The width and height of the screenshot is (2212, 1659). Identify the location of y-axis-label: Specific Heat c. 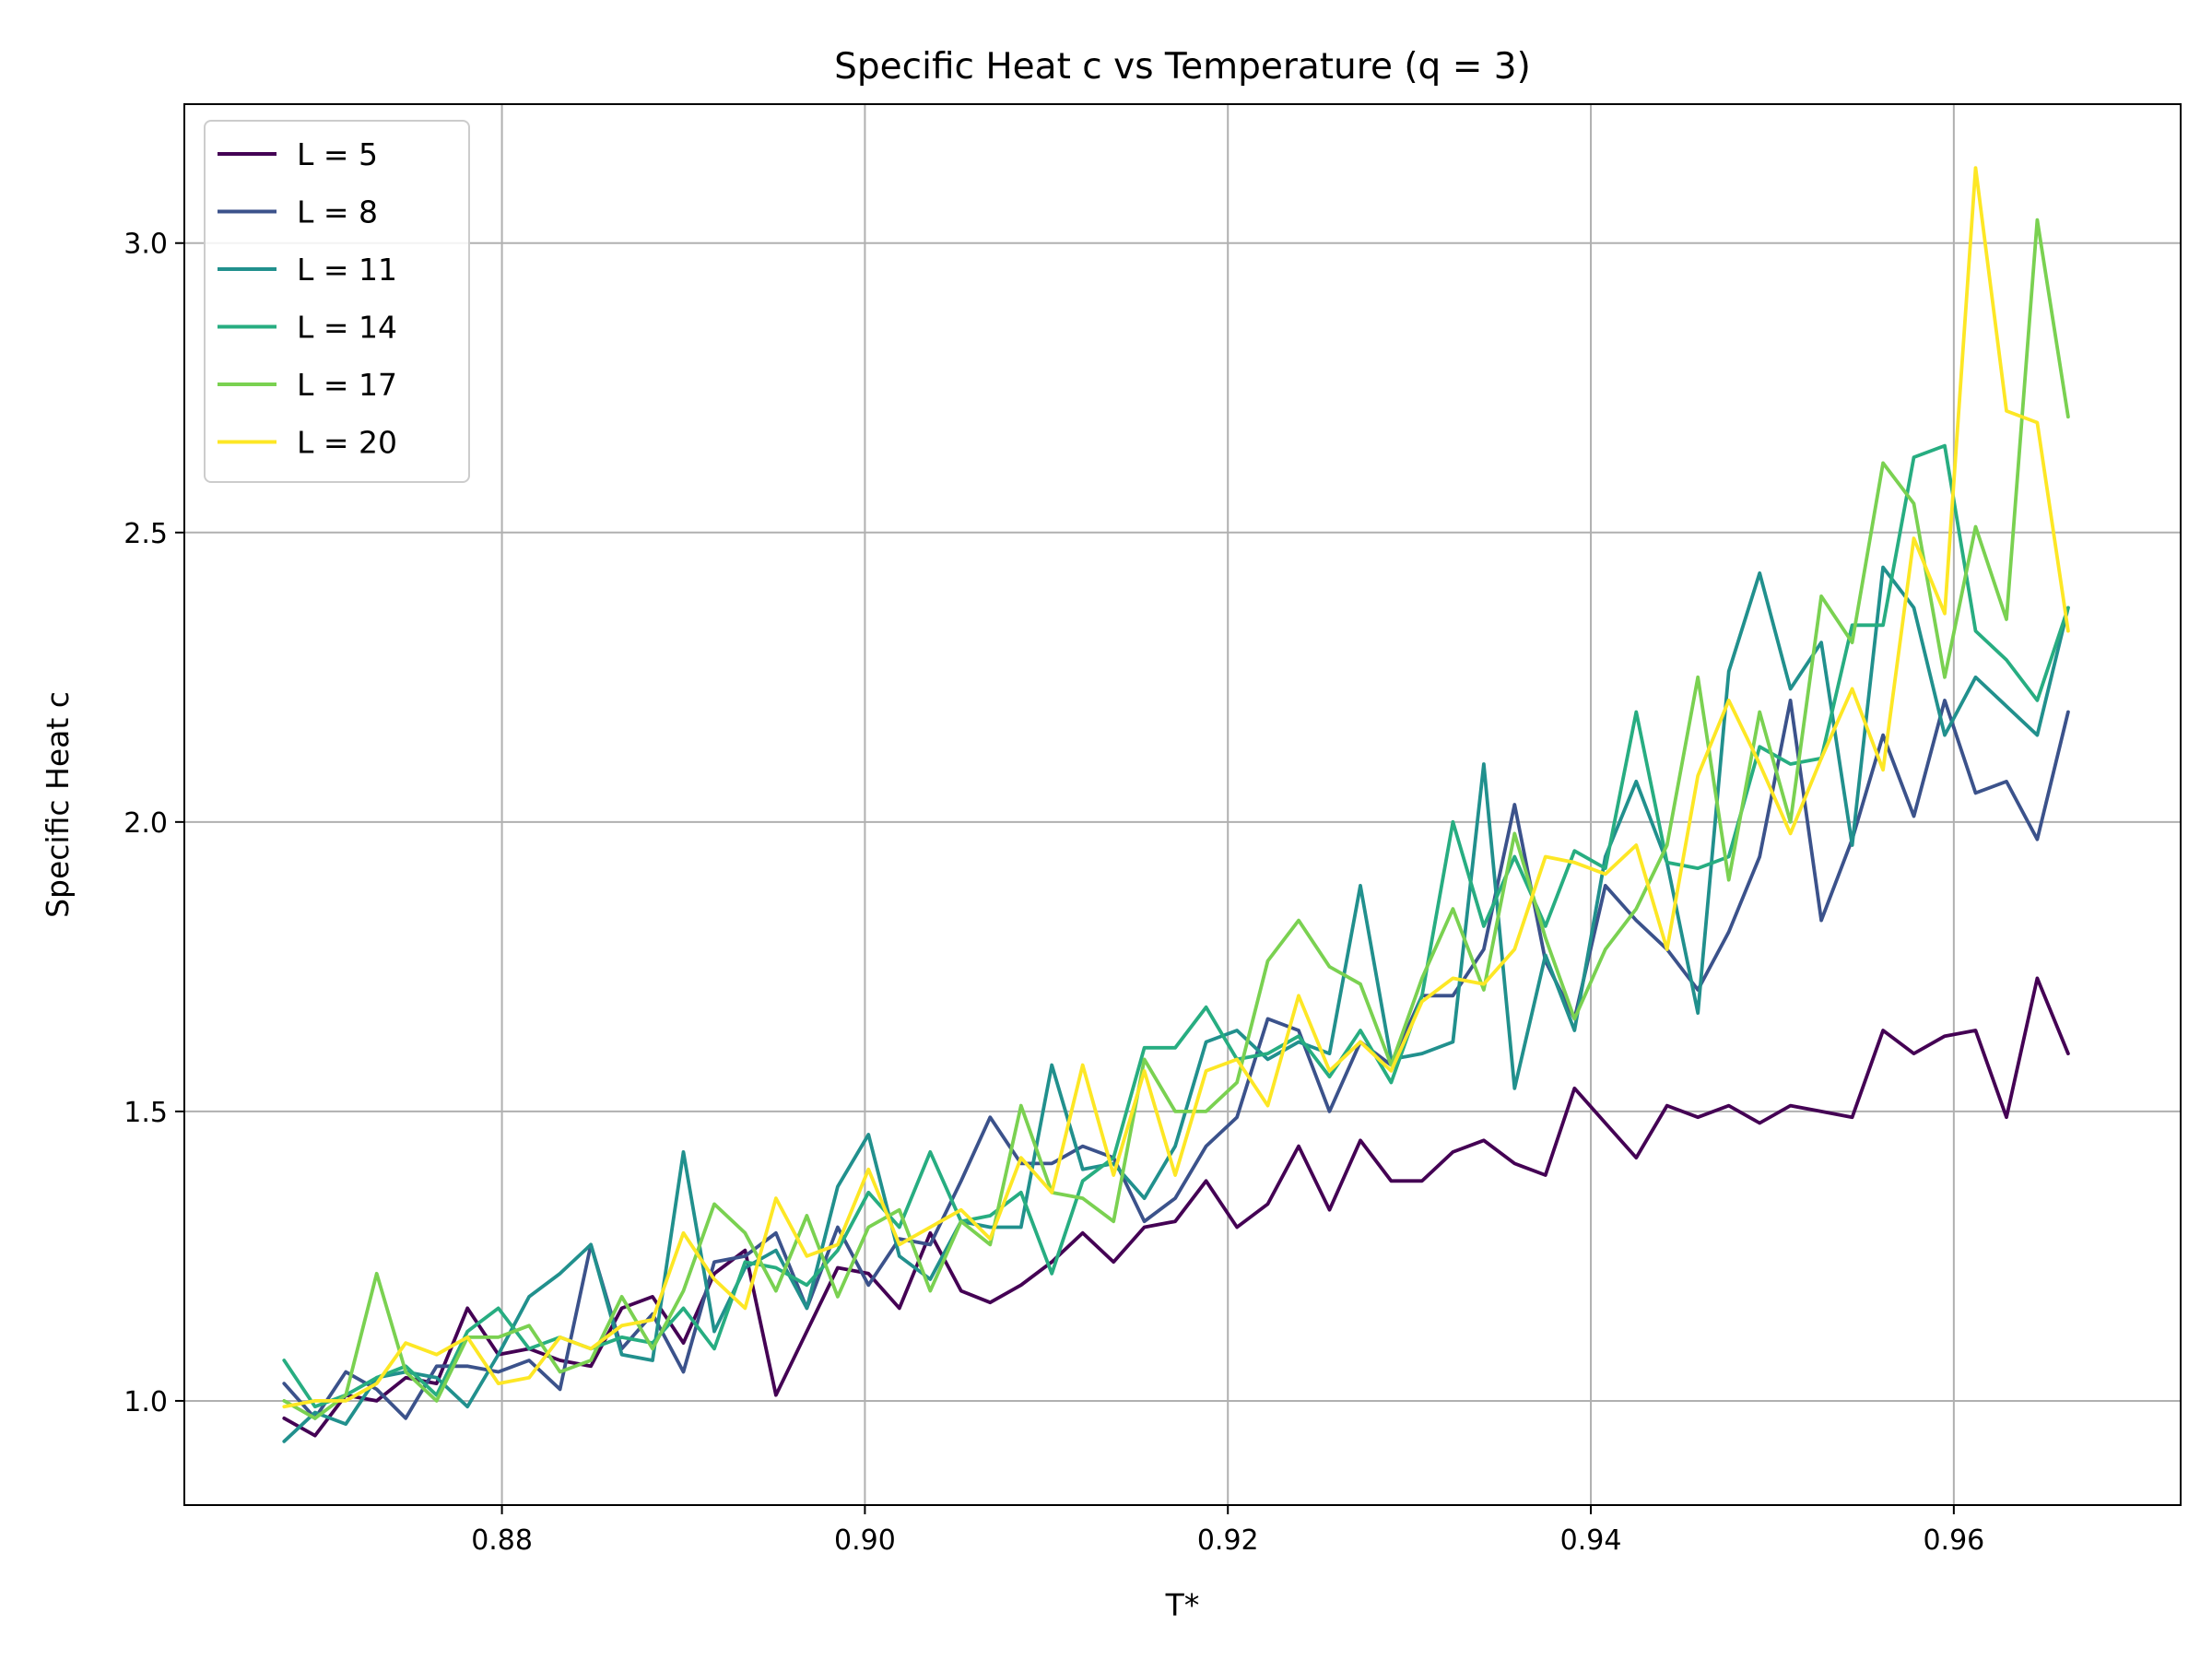
(58, 804).